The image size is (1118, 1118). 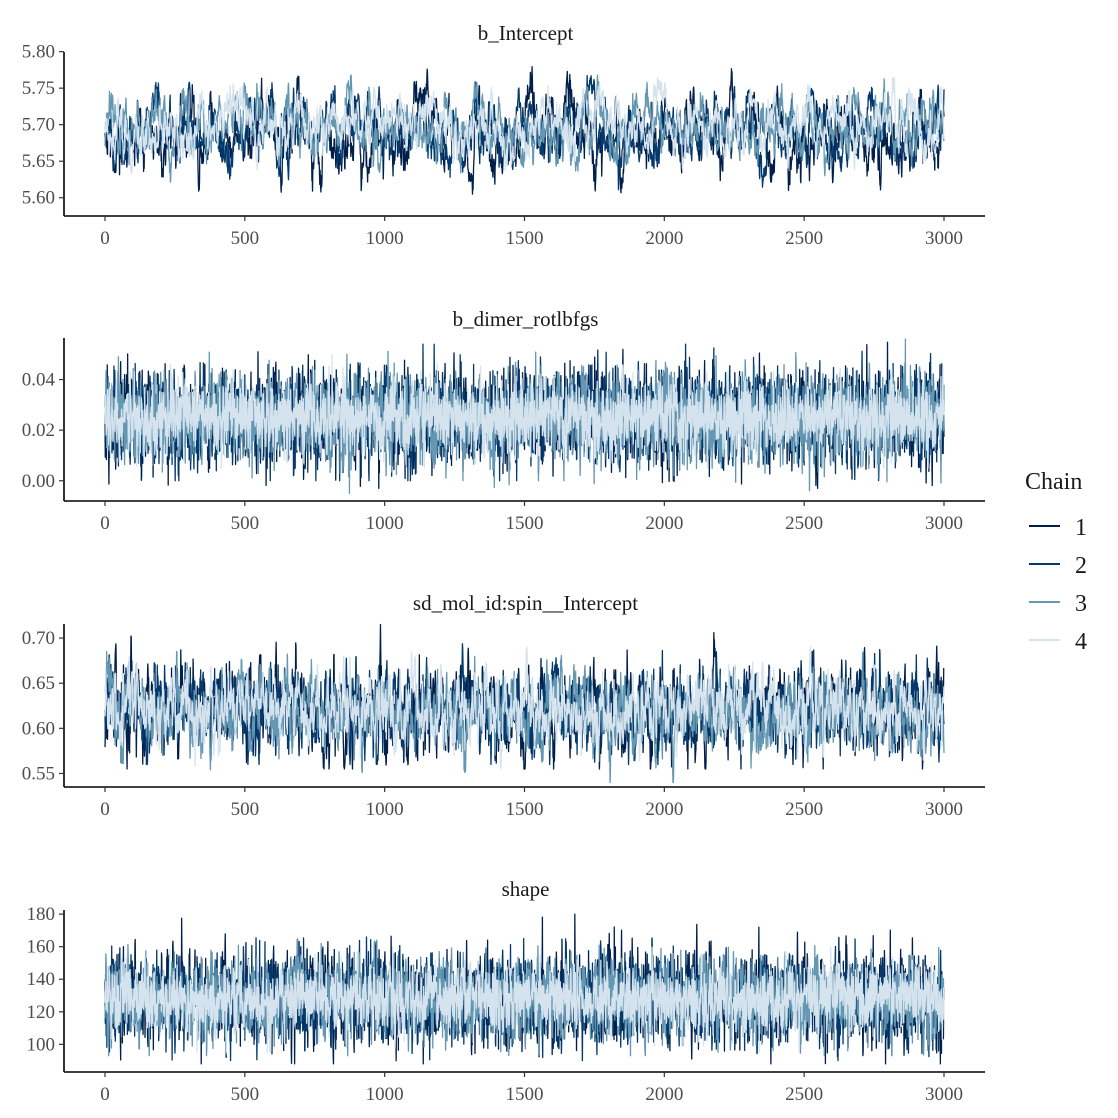 I want to click on y-tick-label: 0.55, so click(x=38, y=773).